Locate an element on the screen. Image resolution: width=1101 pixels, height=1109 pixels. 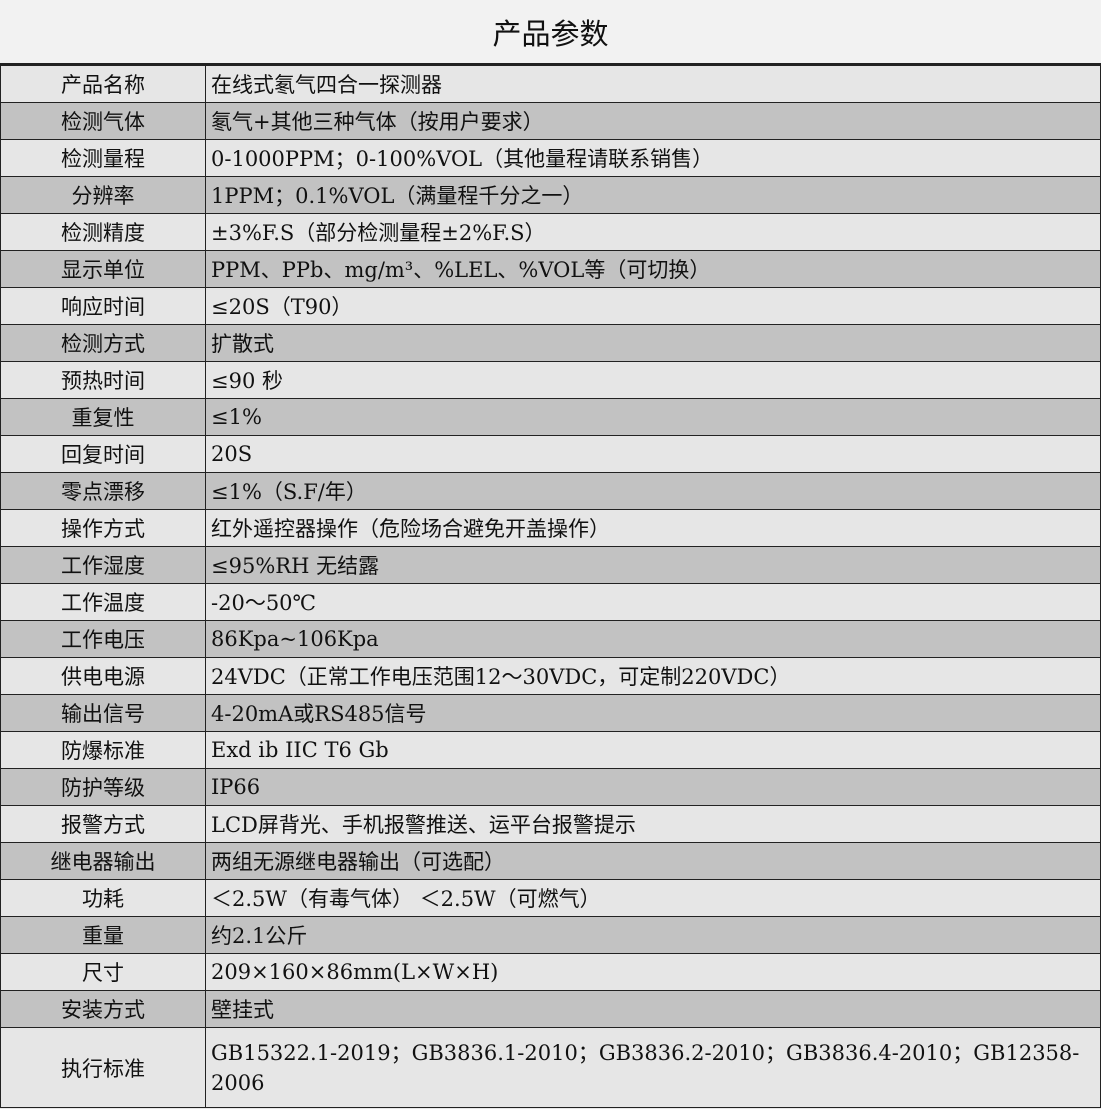
row-label: 输出信号 is located at coordinates (103, 713).